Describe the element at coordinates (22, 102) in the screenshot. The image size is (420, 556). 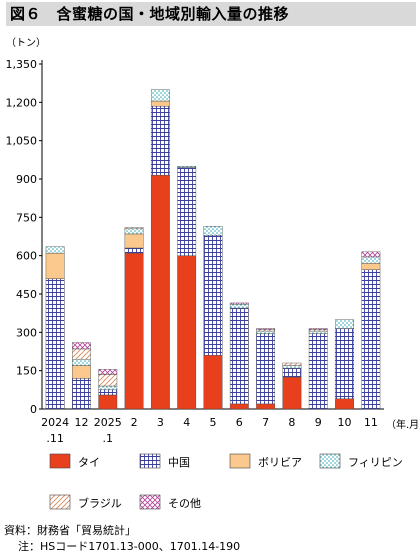
I see `y-tick-label: 1,200` at that location.